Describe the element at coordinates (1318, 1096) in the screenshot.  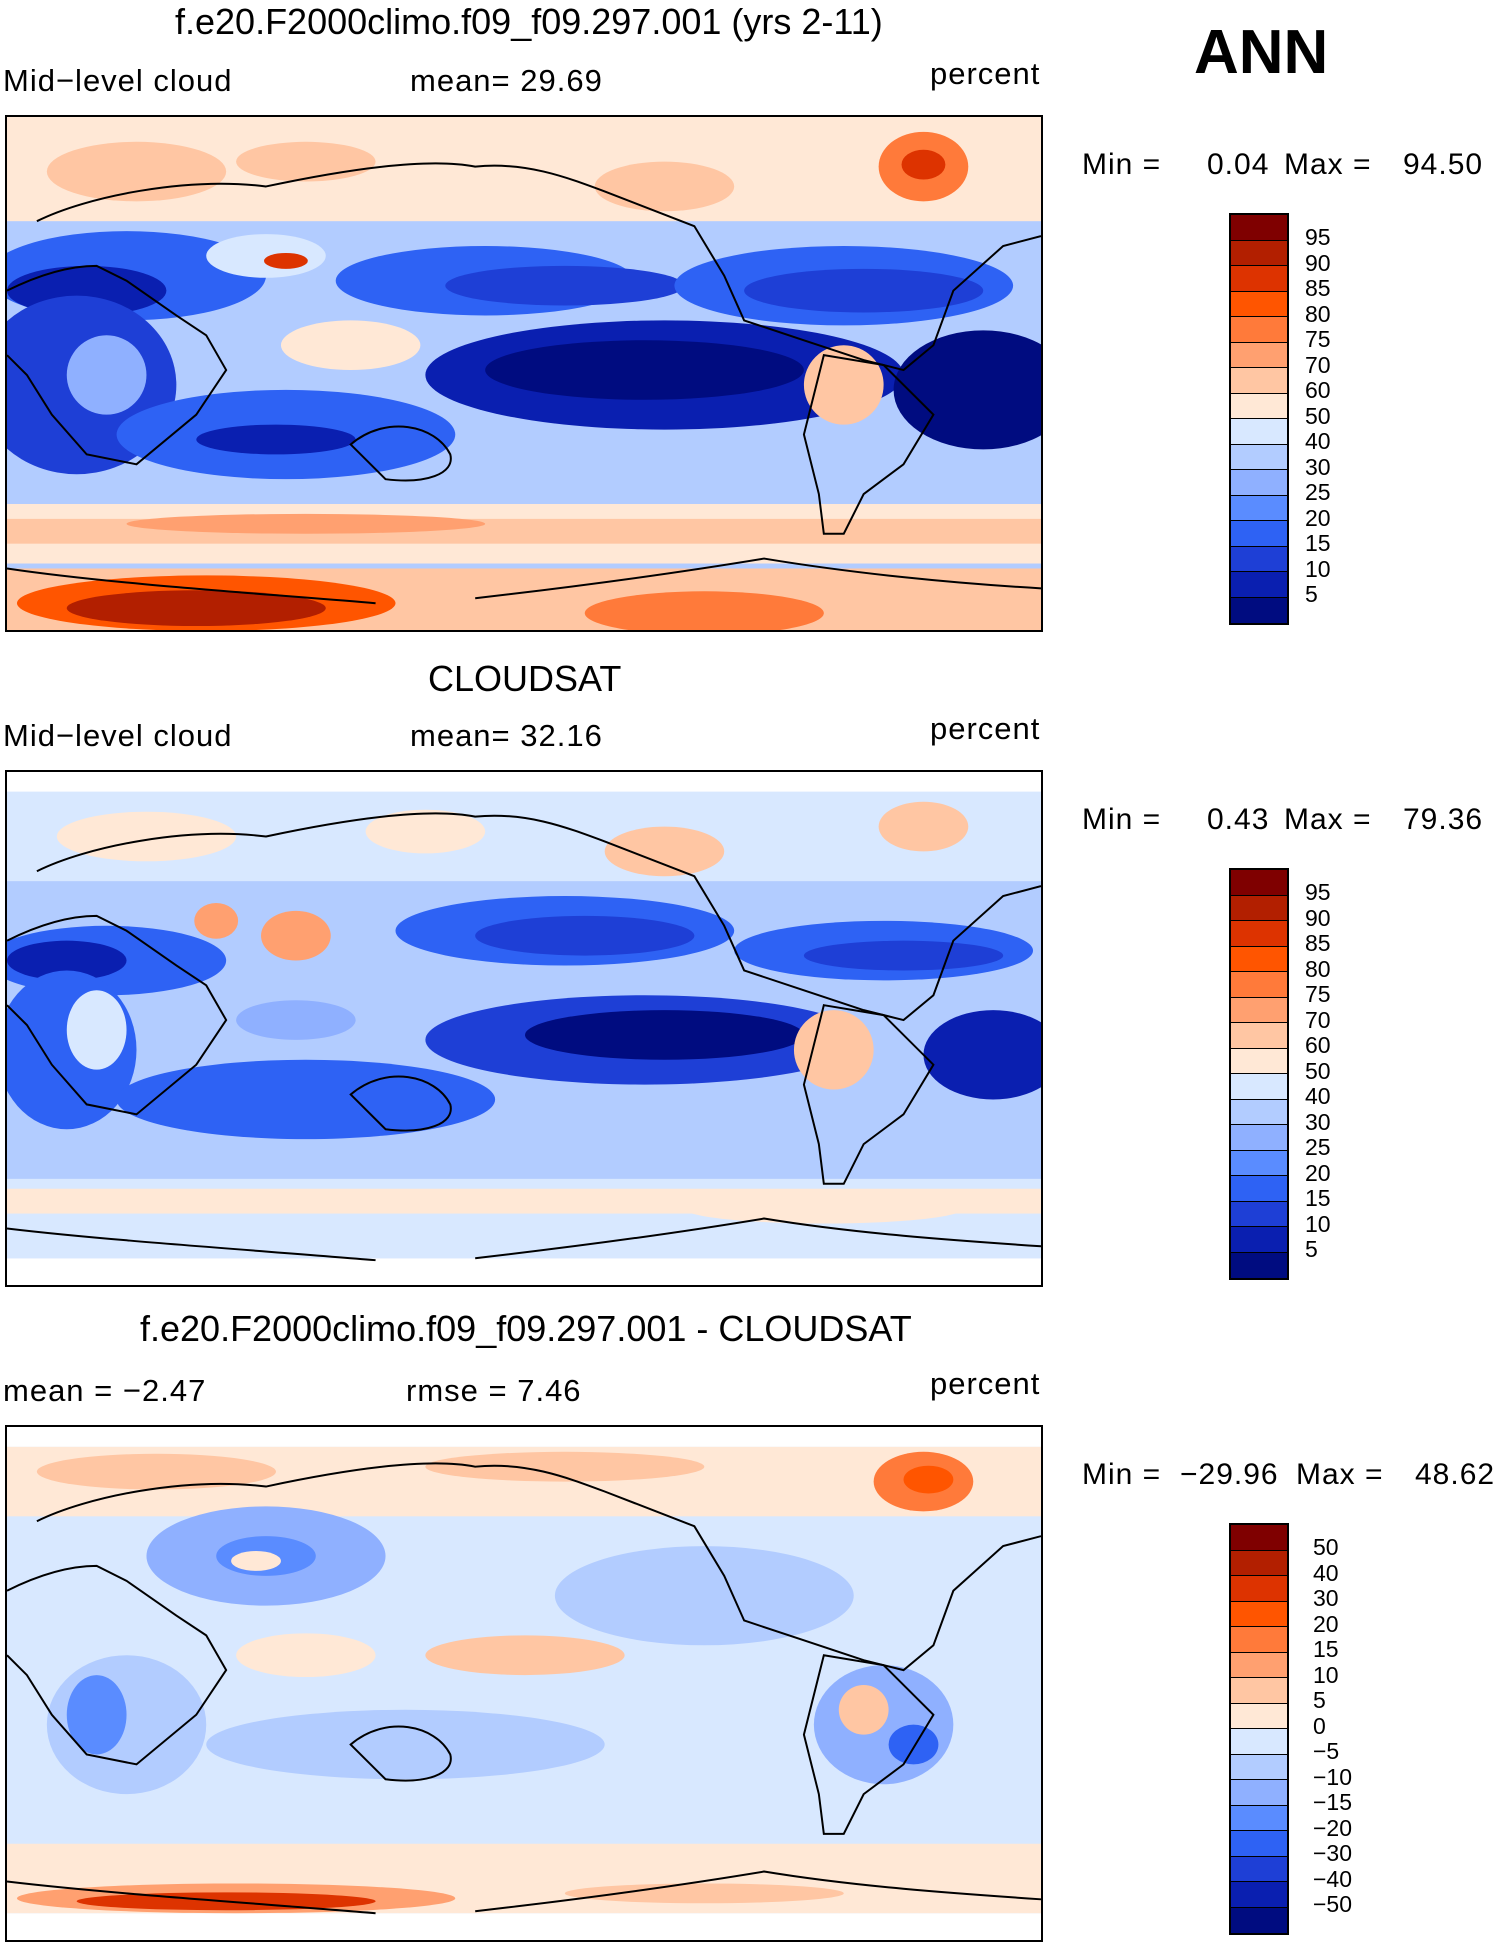
I see `panel-2-colorbar-tick-label: 40` at that location.